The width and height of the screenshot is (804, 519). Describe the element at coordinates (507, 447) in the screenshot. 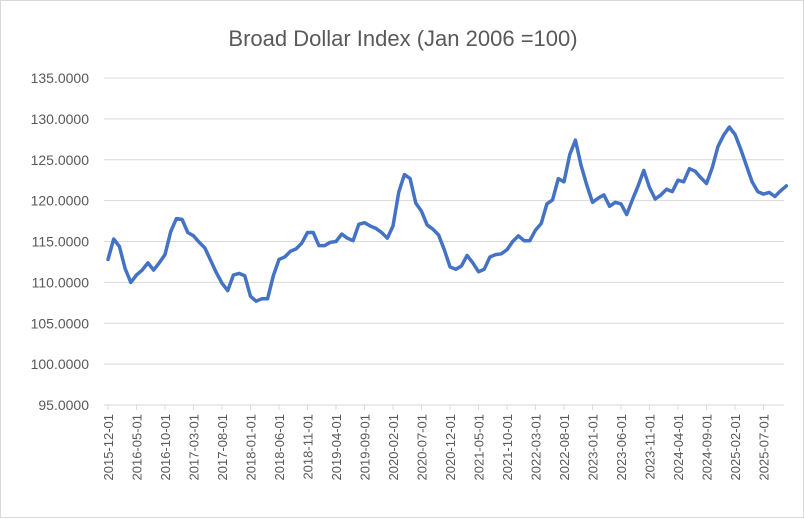

I see `x-tick-label: 2021-10-01` at that location.